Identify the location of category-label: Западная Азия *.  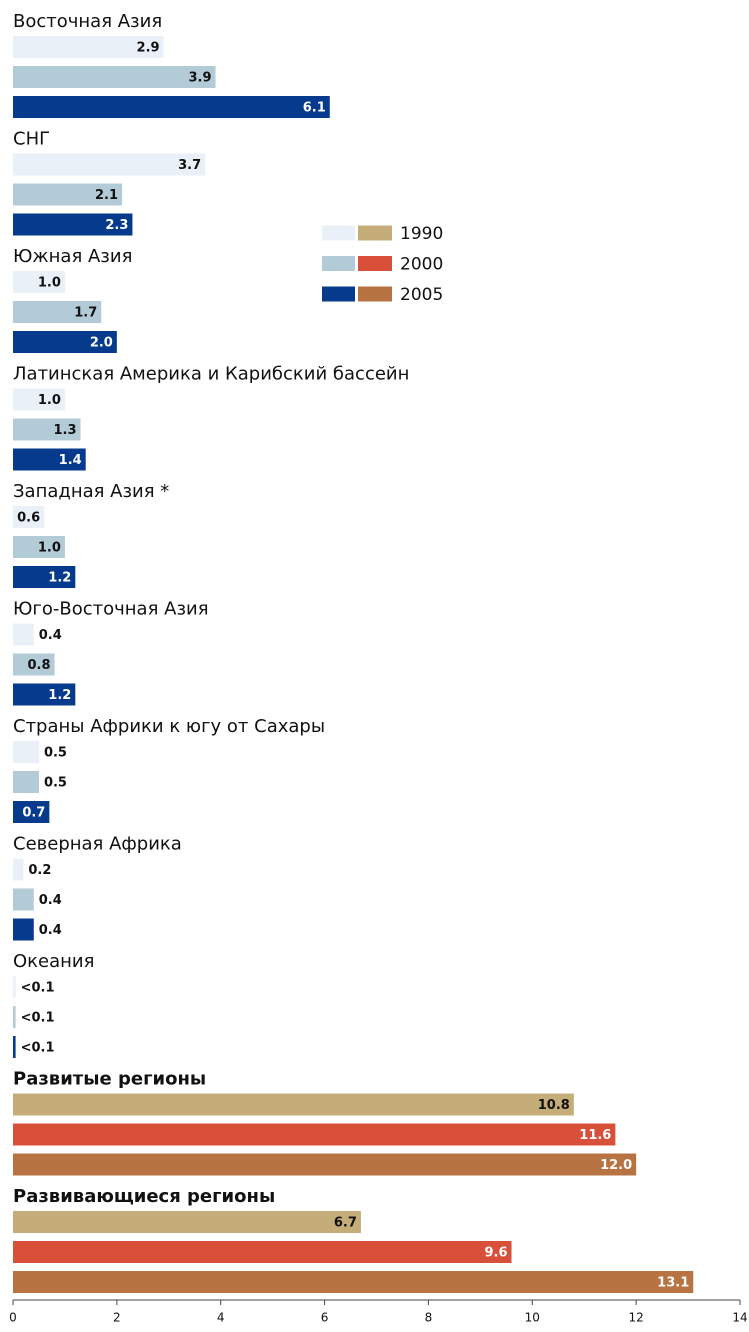
(91, 491).